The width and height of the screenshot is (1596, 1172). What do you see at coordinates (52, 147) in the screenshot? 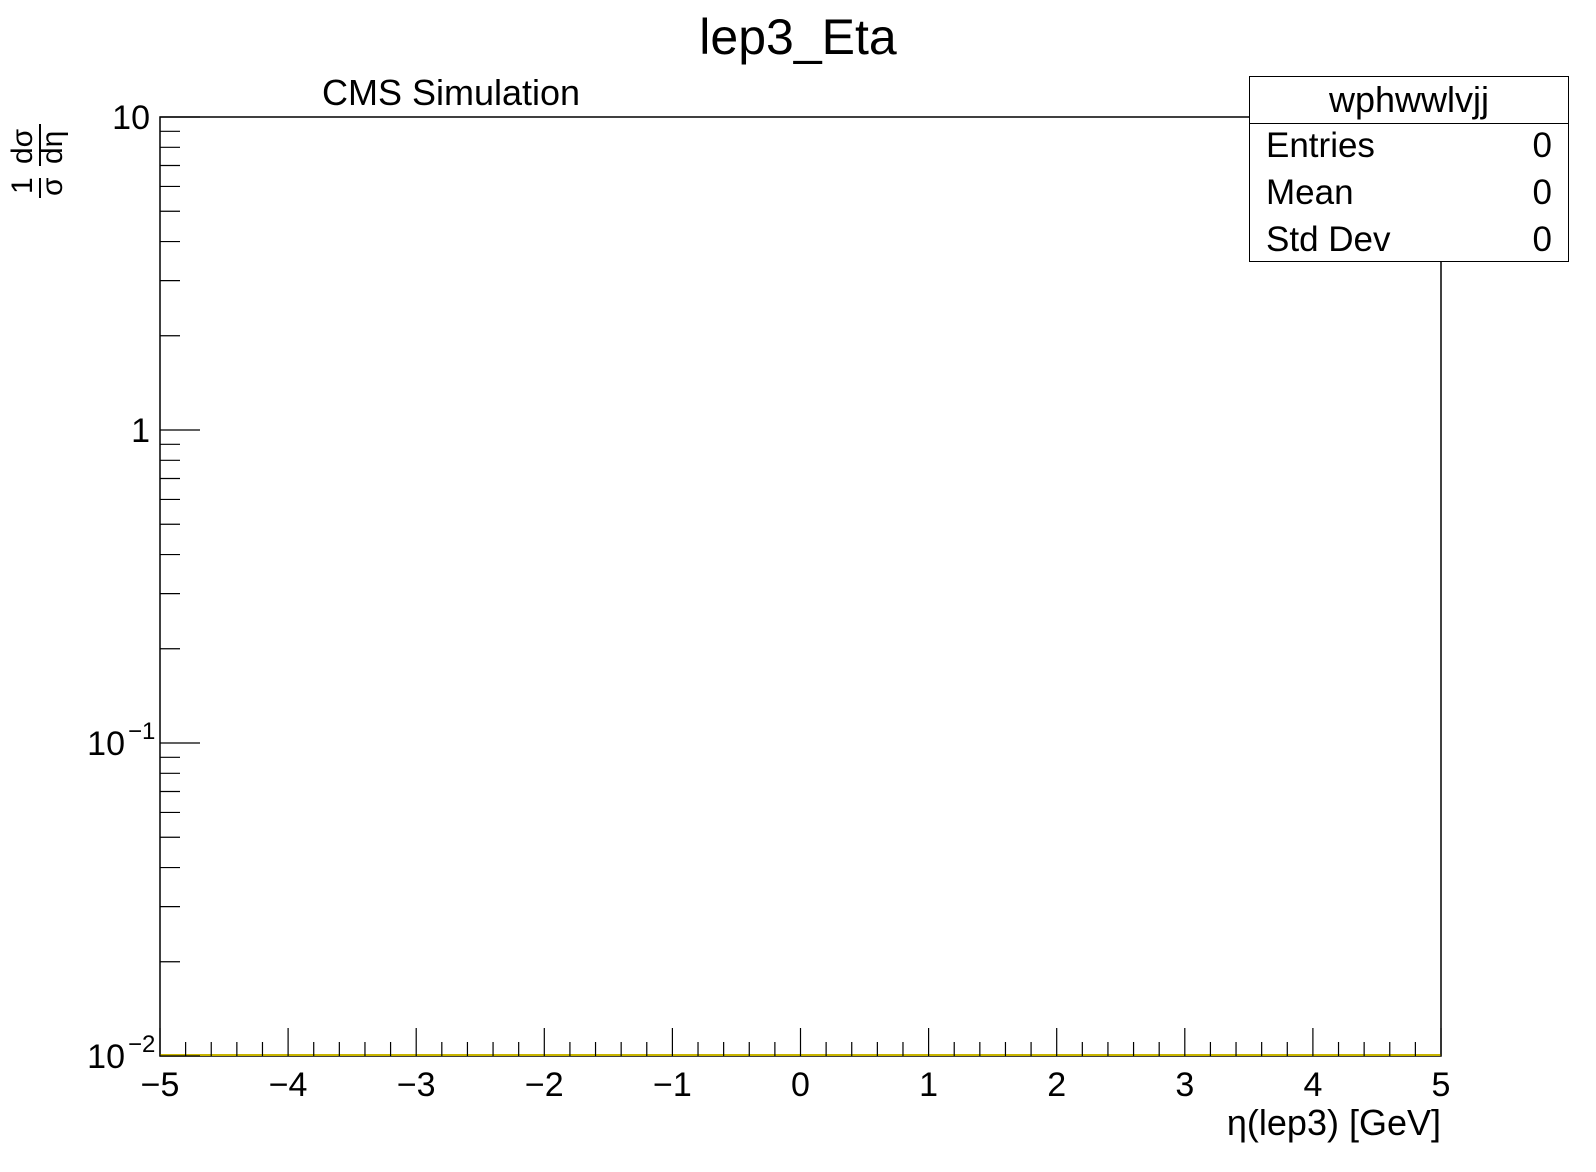
I see `y-label-deta: dη` at bounding box center [52, 147].